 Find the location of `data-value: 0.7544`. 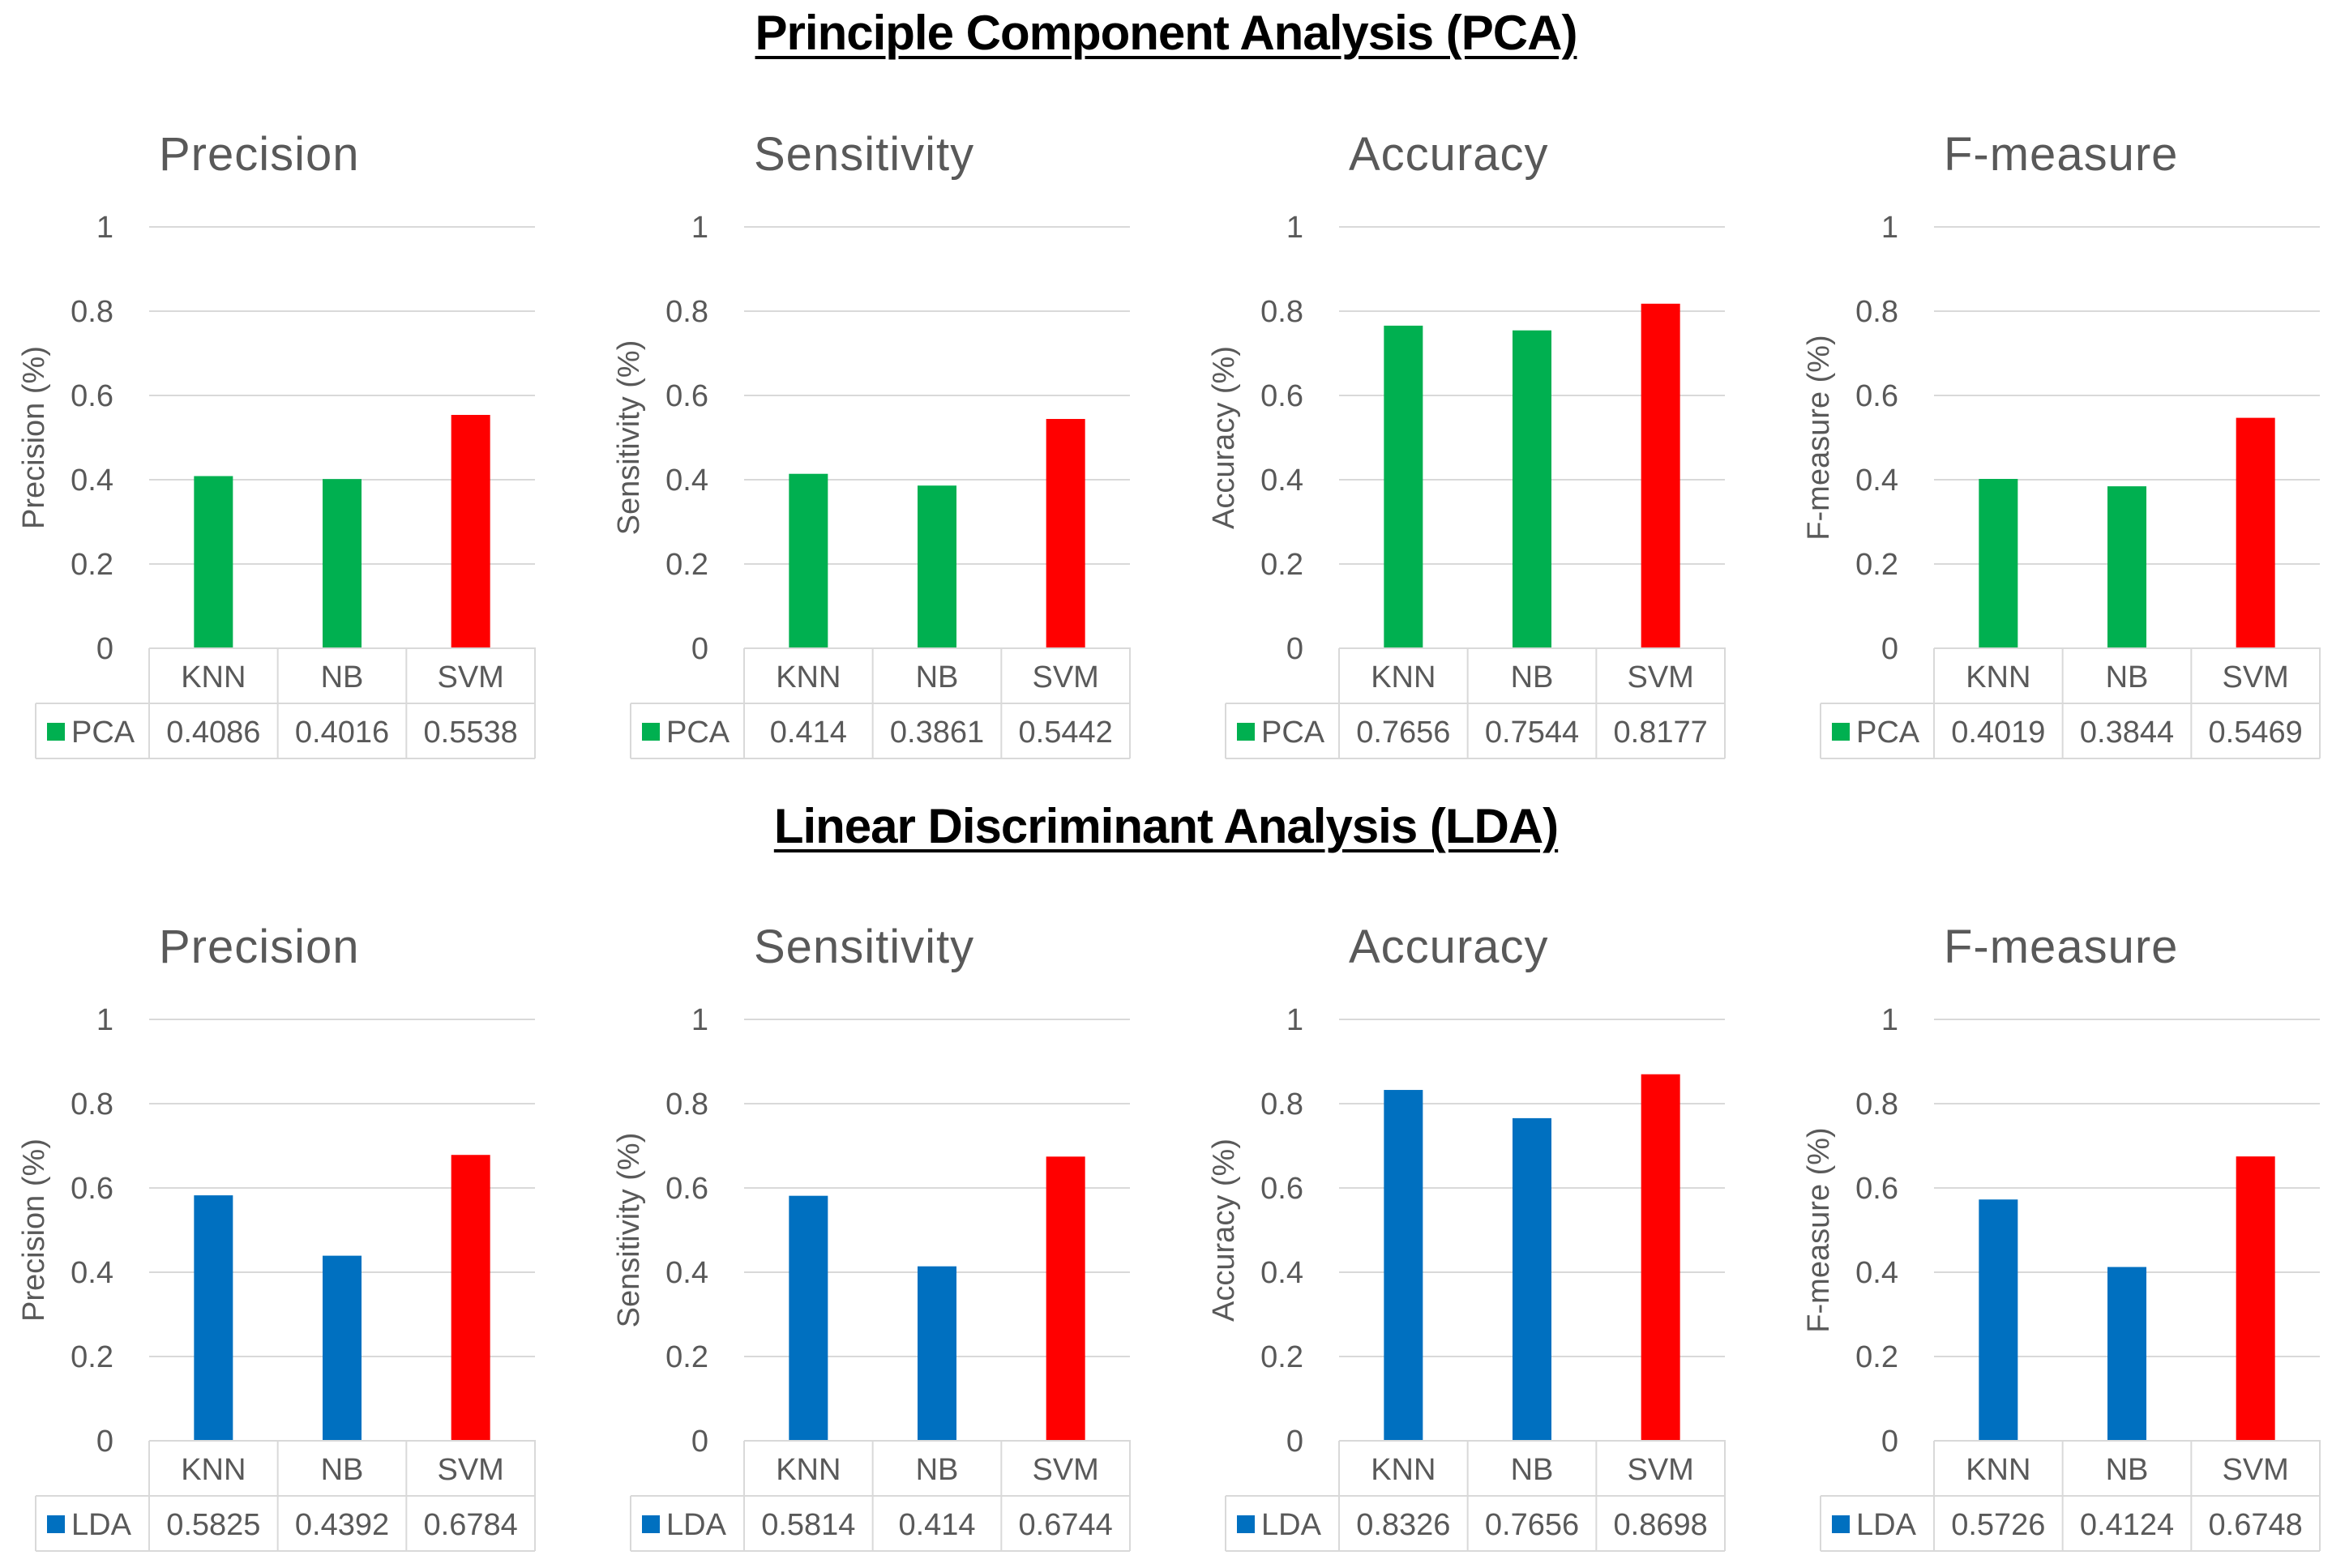

data-value: 0.7544 is located at coordinates (1532, 733).